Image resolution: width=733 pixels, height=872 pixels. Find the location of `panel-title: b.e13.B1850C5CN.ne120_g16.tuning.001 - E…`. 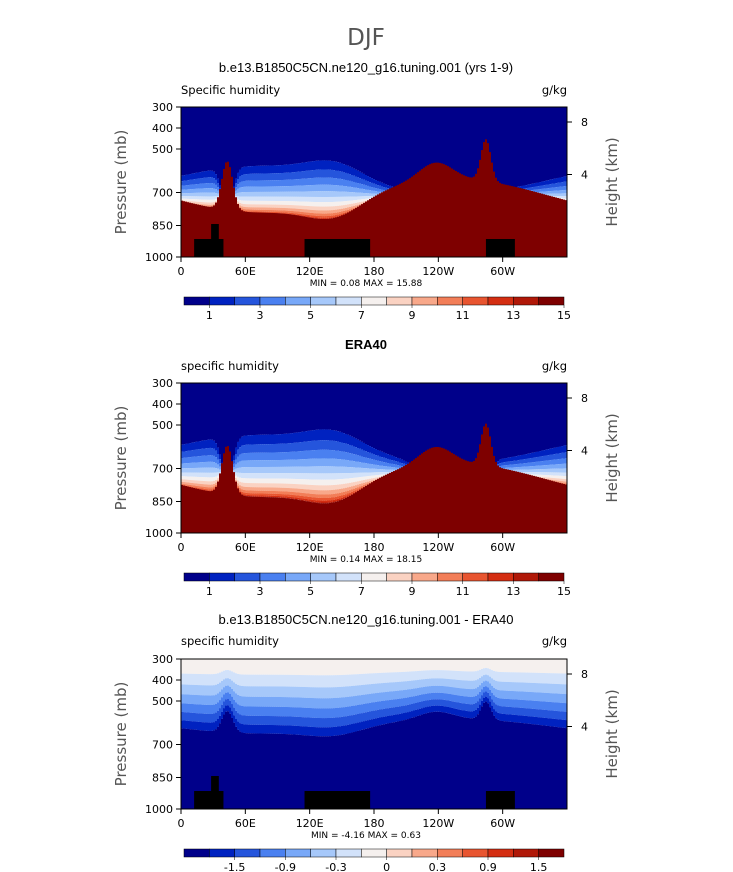

panel-title: b.e13.B1850C5CN.ne120_g16.tuning.001 - E… is located at coordinates (366, 619).